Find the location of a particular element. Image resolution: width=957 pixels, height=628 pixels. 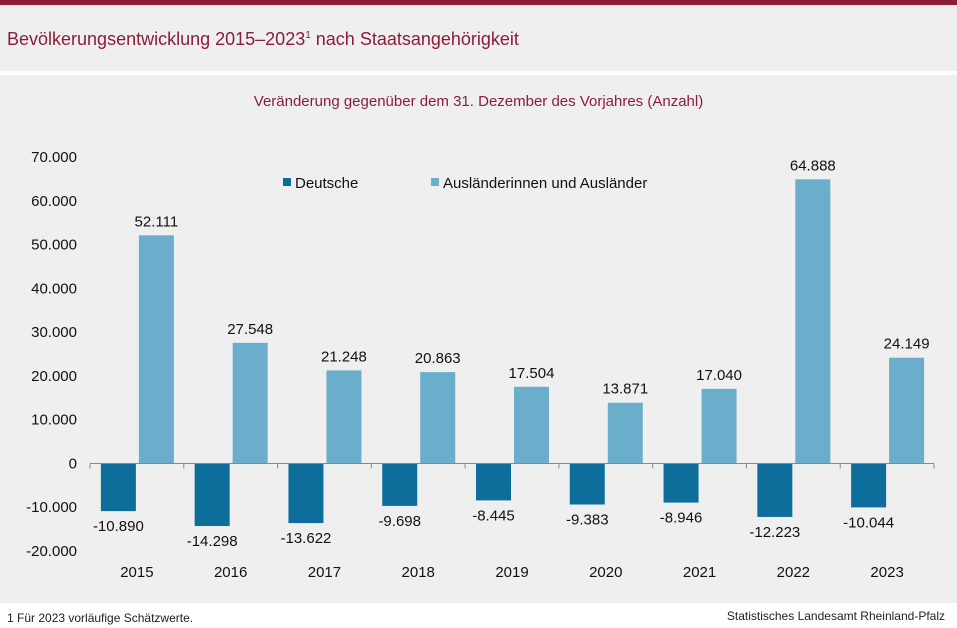

footnote: 1 Für 2023 vorläufige Schätzwerte. is located at coordinates (100, 618).